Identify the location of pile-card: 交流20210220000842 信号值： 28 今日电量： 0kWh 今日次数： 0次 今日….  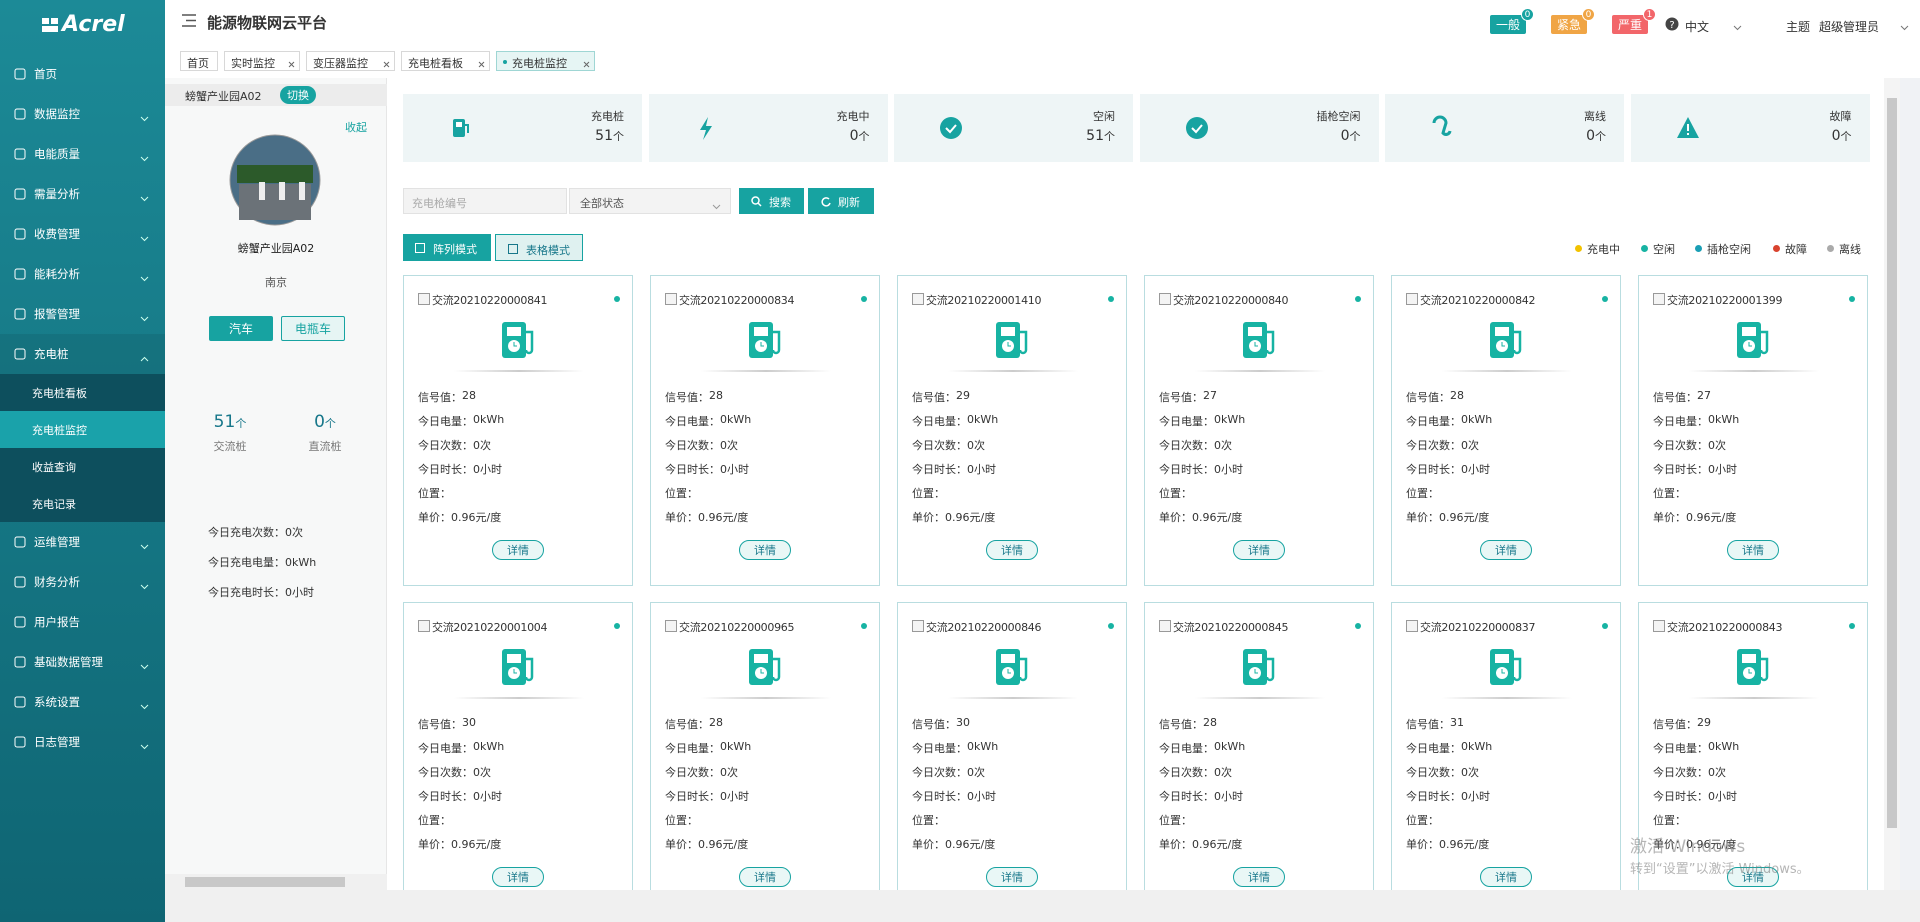
(1506, 430).